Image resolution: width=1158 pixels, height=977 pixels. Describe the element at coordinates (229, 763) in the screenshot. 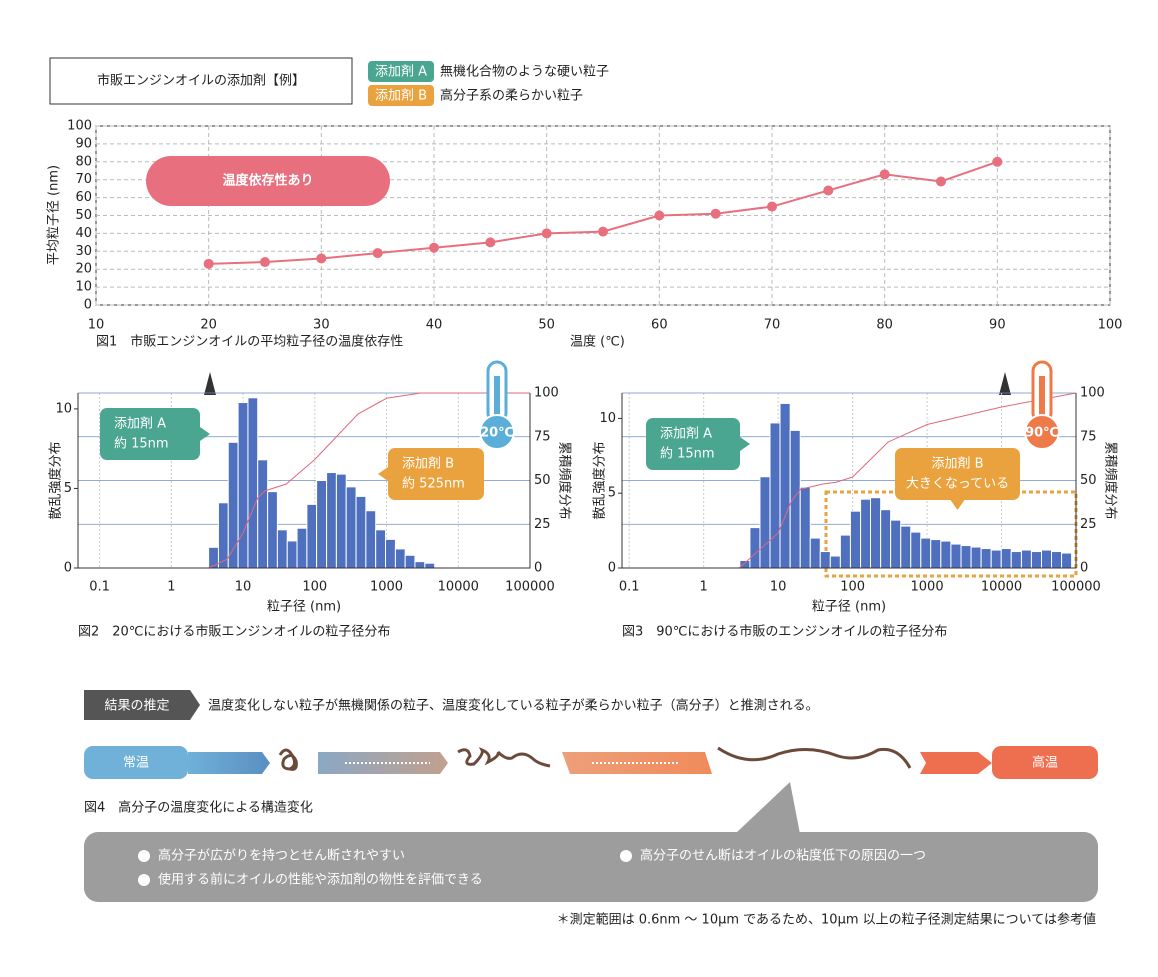

I see `flow-arrow` at that location.